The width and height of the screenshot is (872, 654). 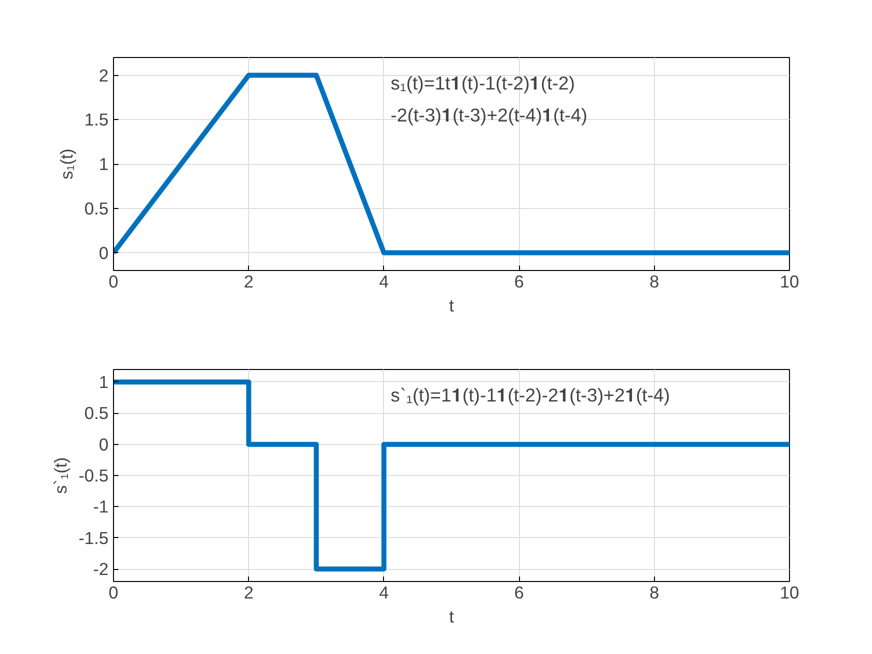 What do you see at coordinates (482, 83) in the screenshot?
I see `annotation: s₁(t)=1t𝟏(t)-1(t-2)𝟏(t-2)` at bounding box center [482, 83].